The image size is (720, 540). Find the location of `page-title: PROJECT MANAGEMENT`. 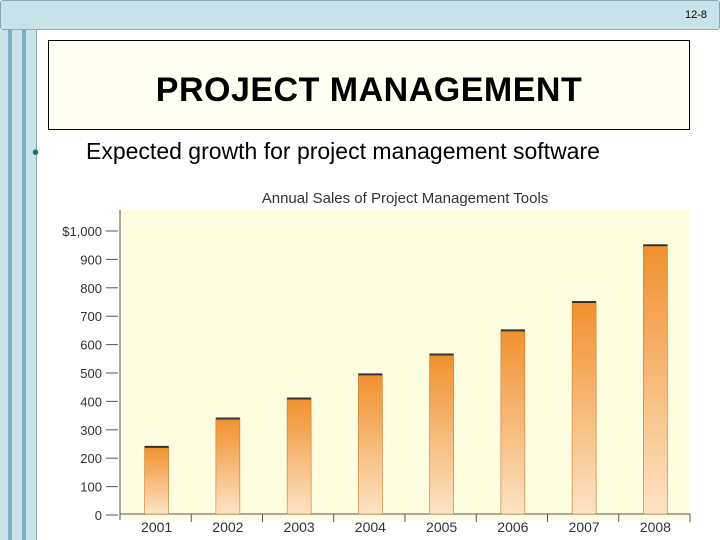

page-title: PROJECT MANAGEMENT is located at coordinates (369, 90).